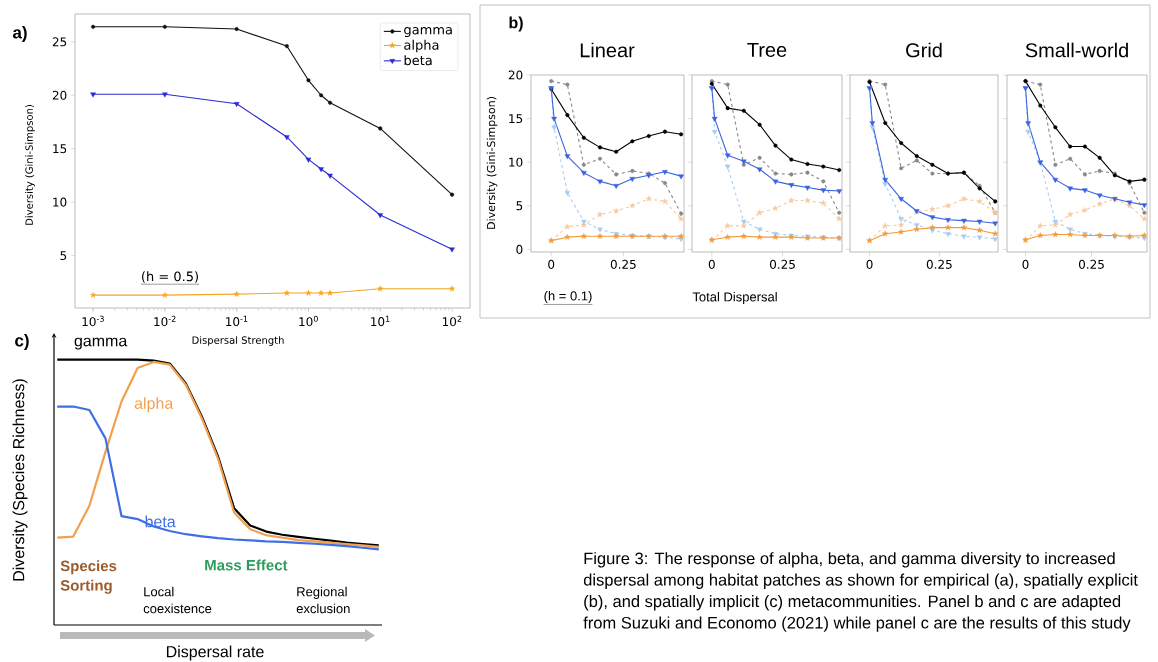  Describe the element at coordinates (20, 480) in the screenshot. I see `y-axis-title: Diversity (Species Richness)` at that location.